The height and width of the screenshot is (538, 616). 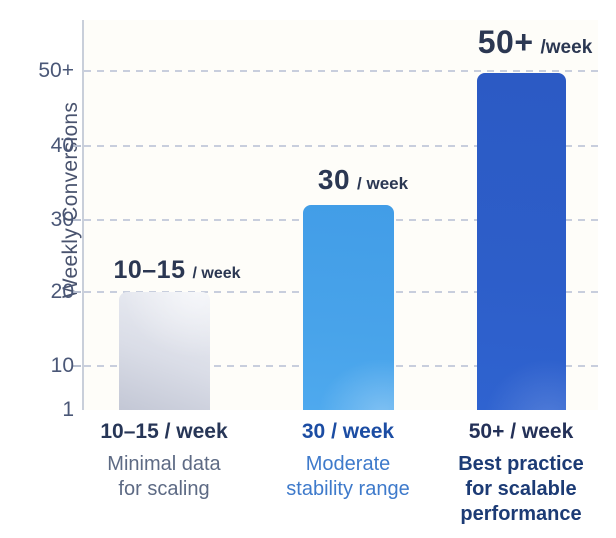 What do you see at coordinates (62, 219) in the screenshot?
I see `y-tick-label-30: 30` at bounding box center [62, 219].